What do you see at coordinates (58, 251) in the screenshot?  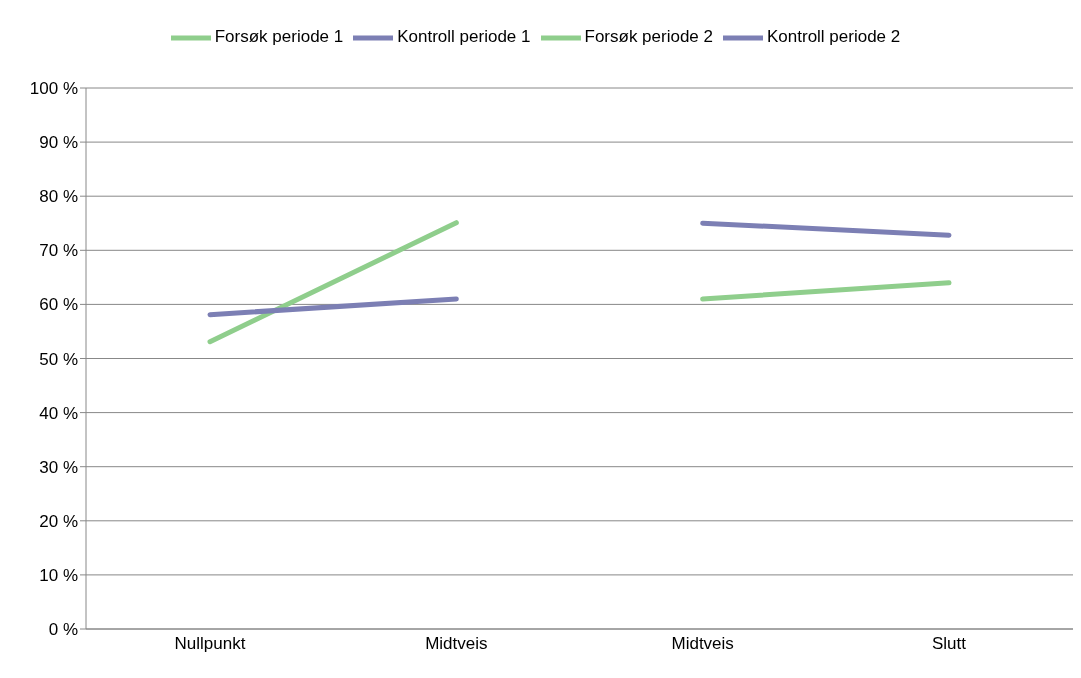 I see `y-tick-label: 70 %` at bounding box center [58, 251].